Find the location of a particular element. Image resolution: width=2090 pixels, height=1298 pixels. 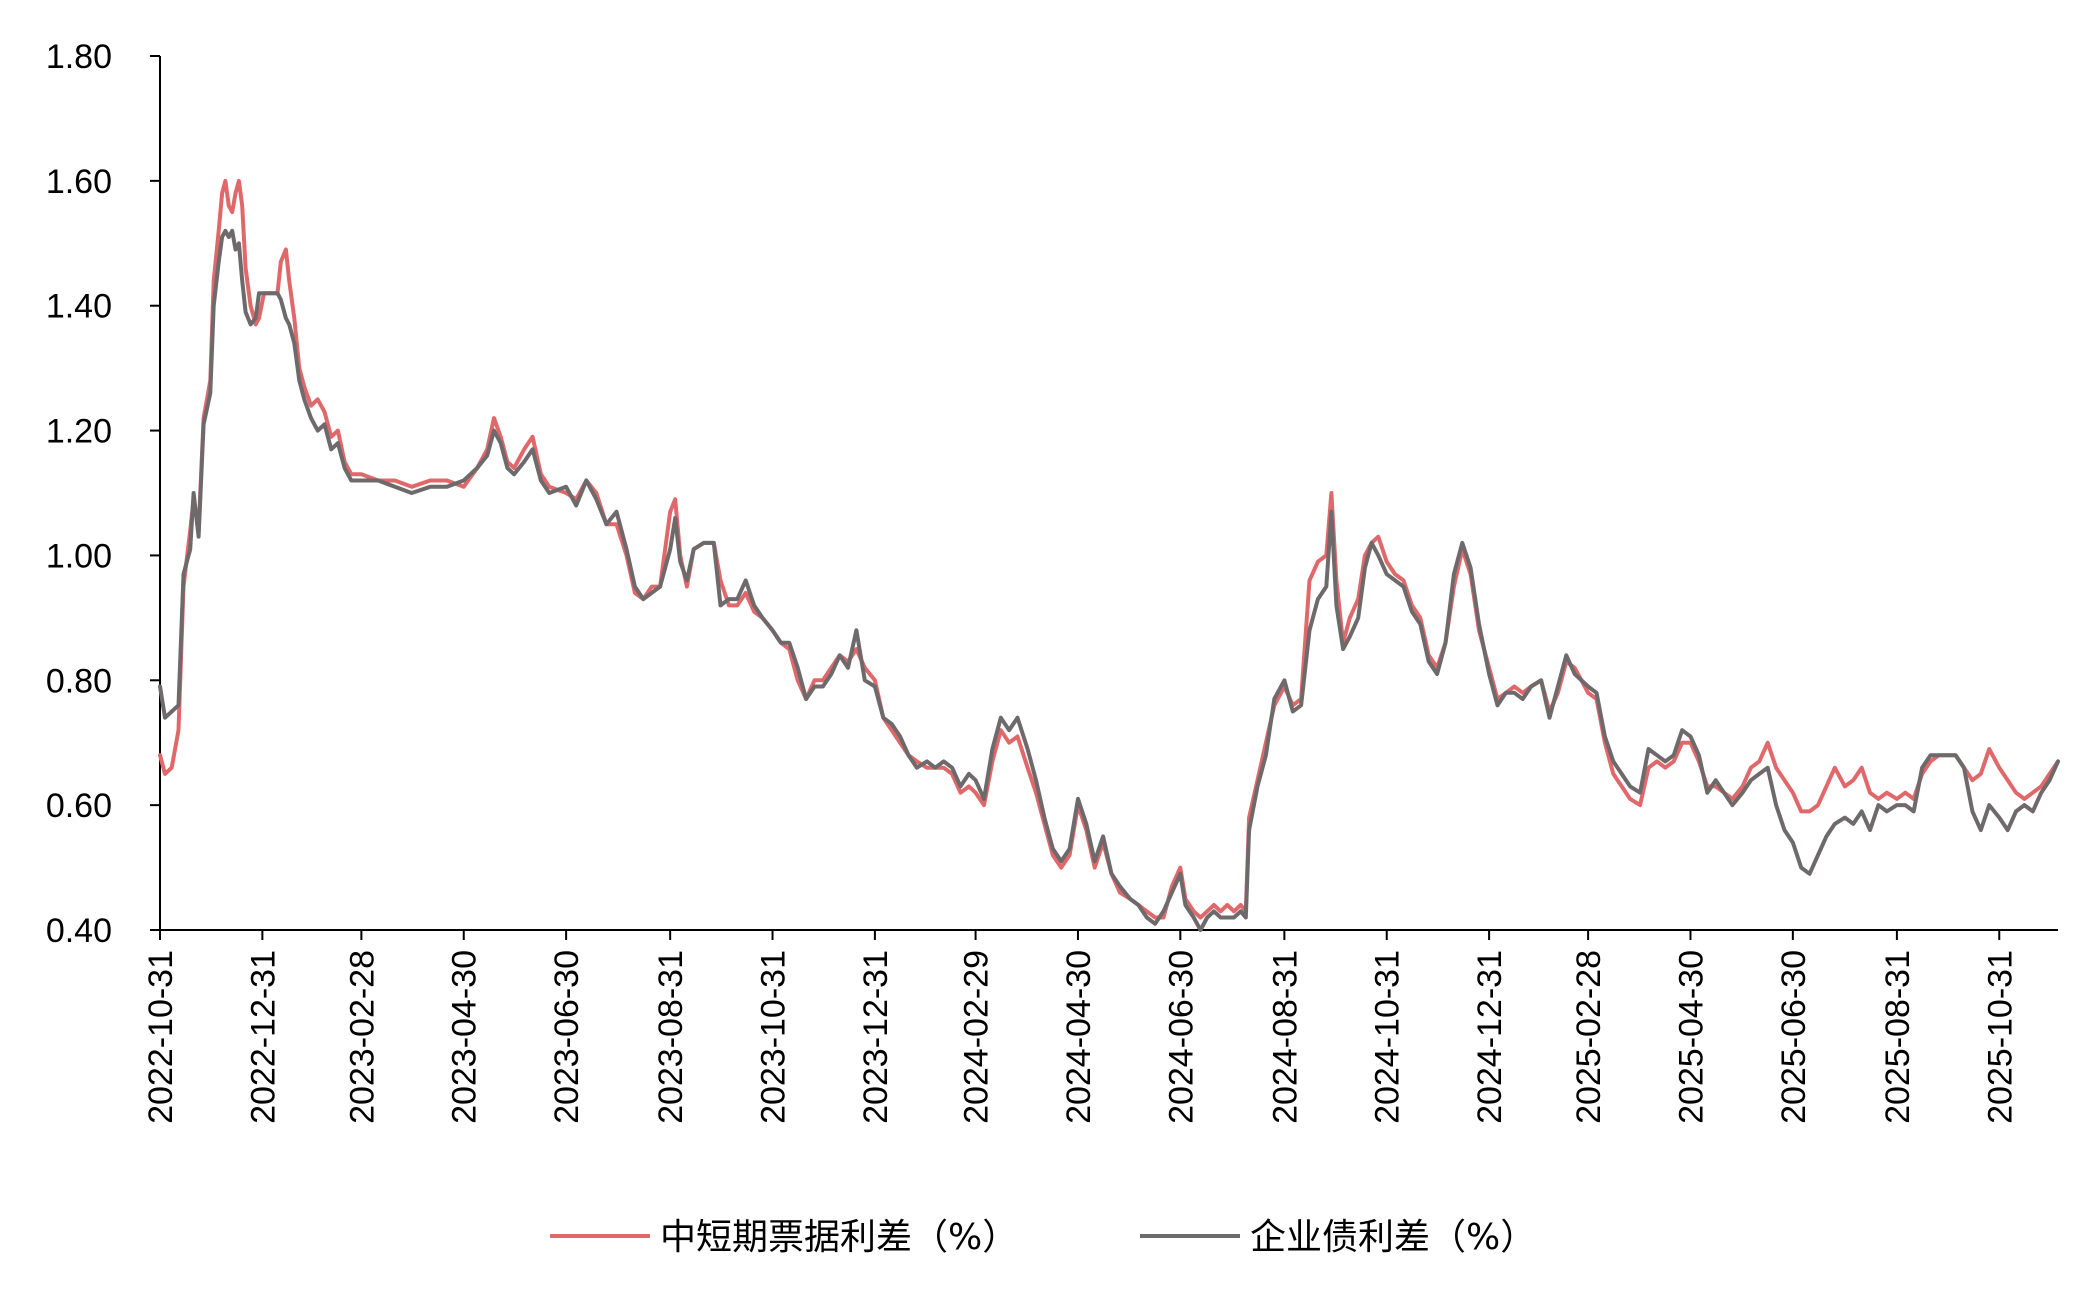

x-tick-label: 2024-08-31 is located at coordinates (1285, 1037).